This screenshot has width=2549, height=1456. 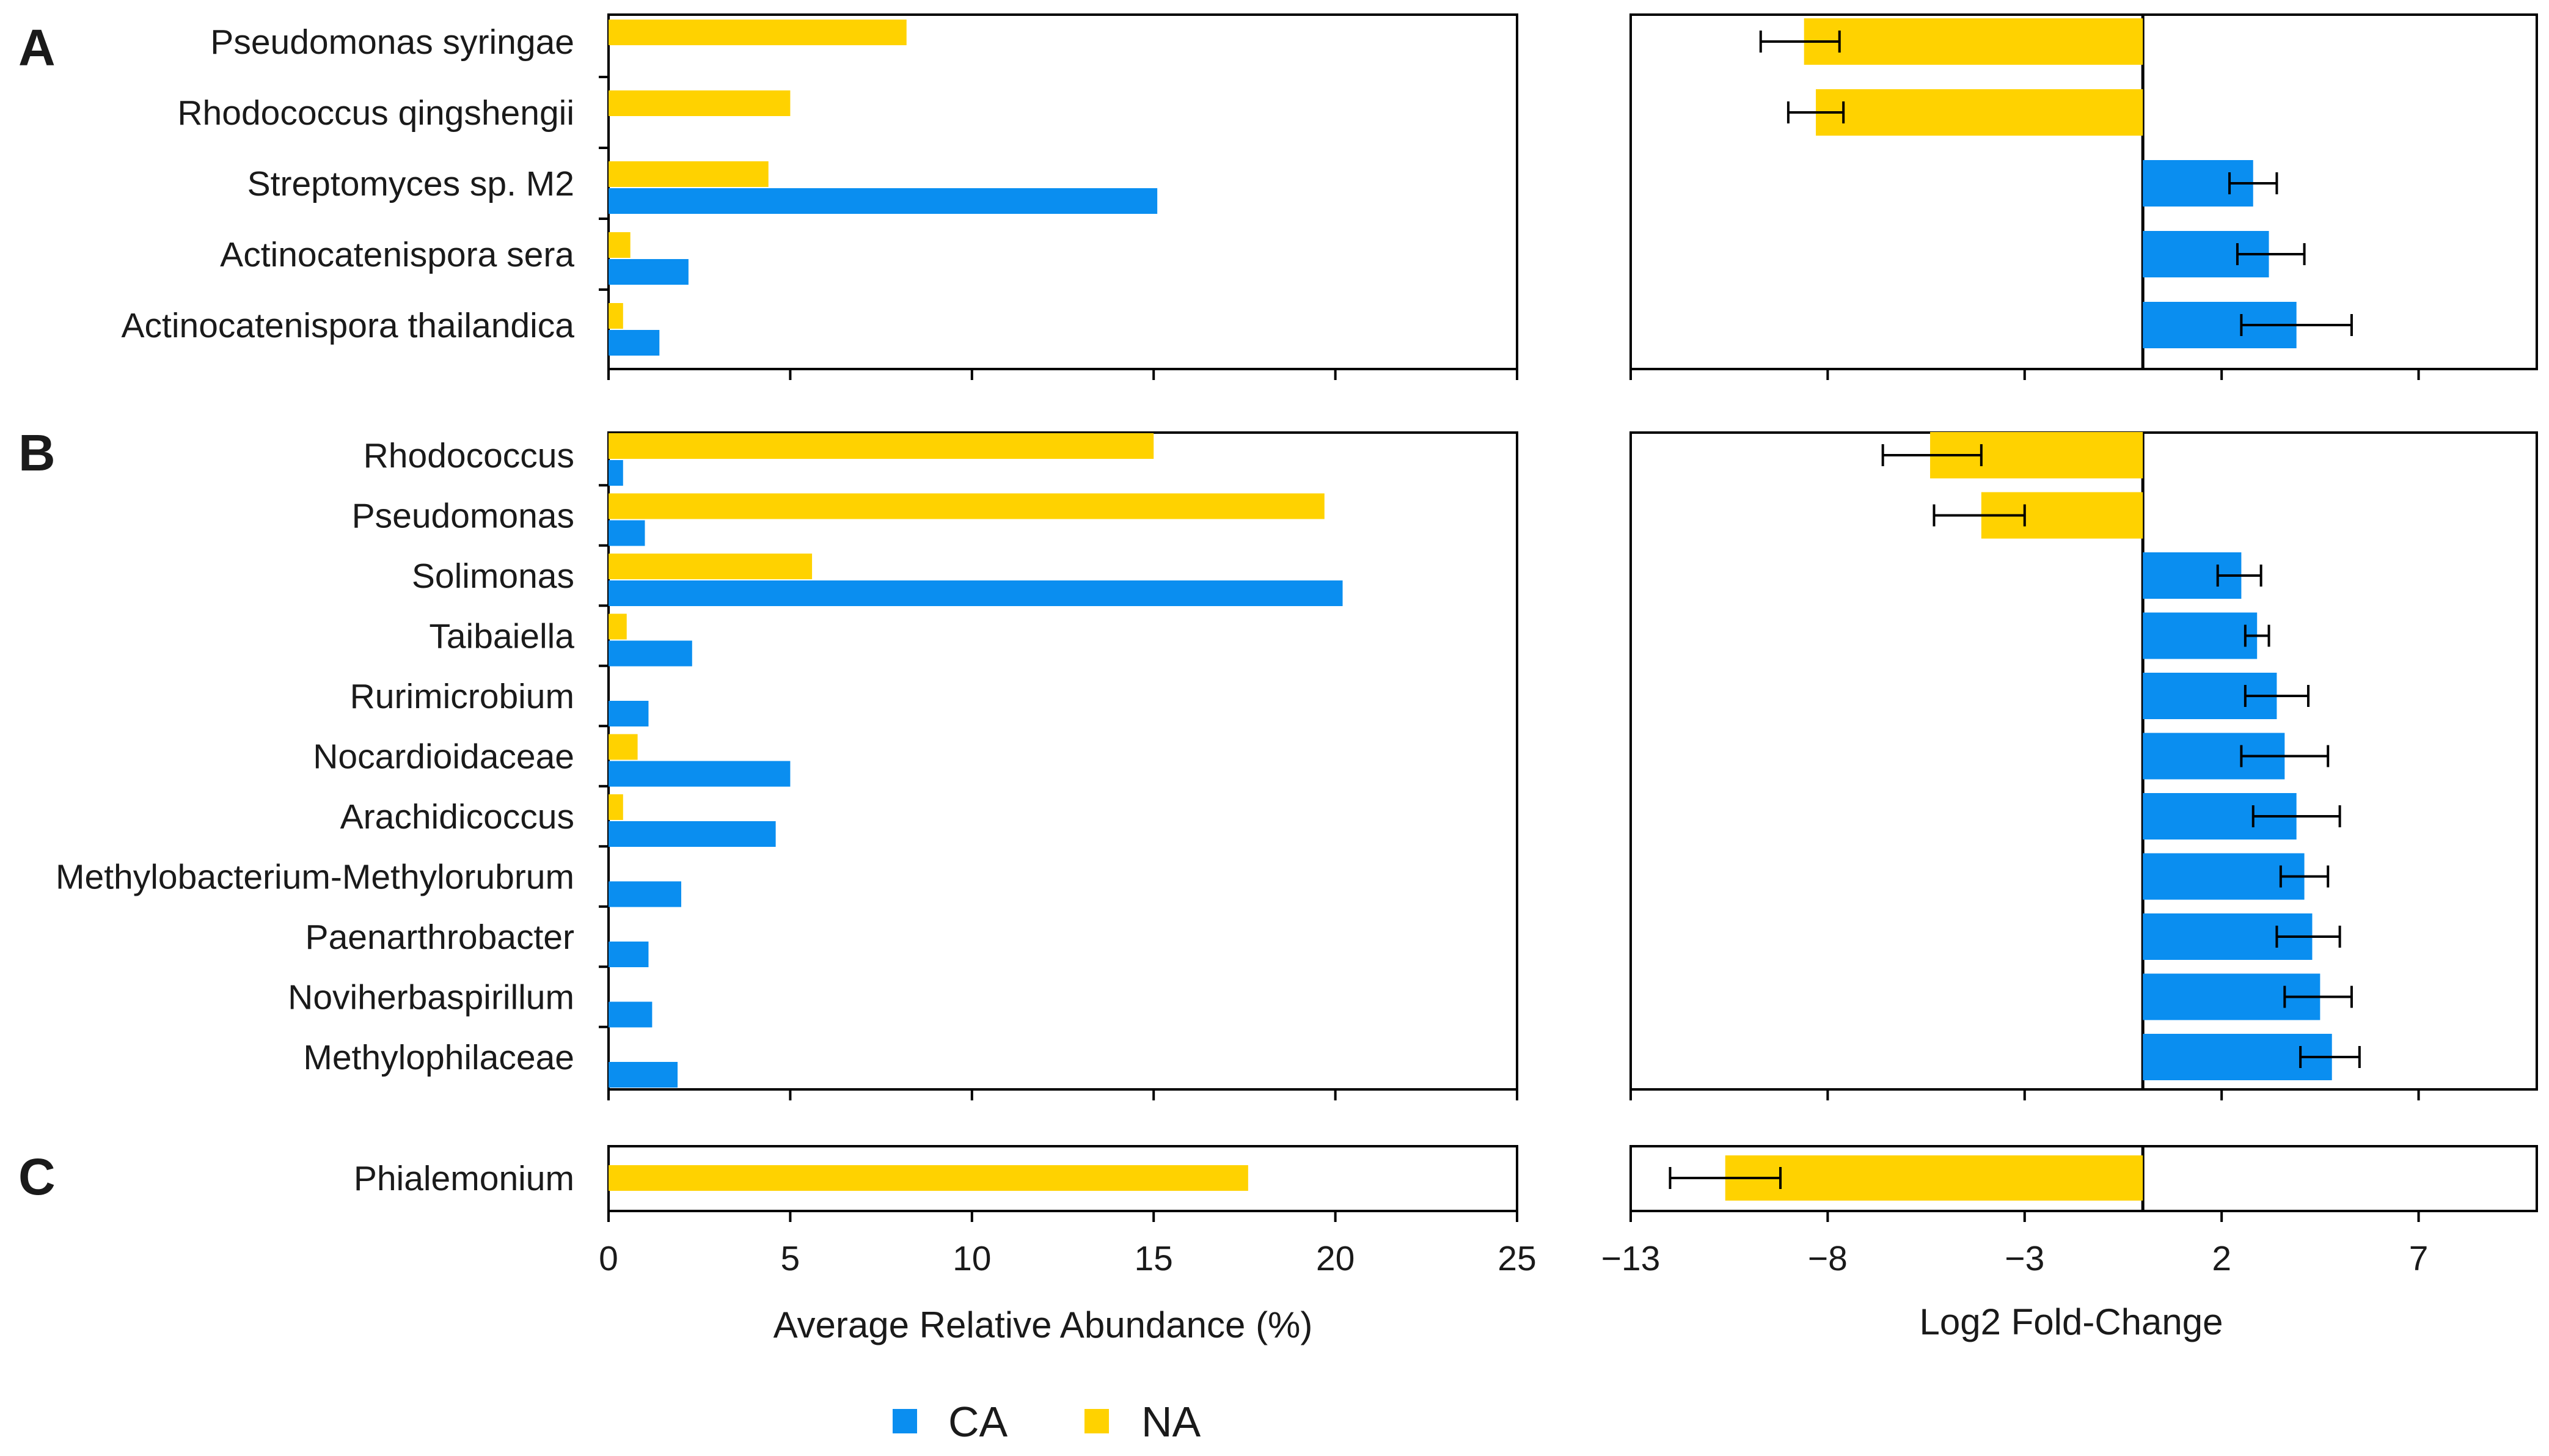 I want to click on bar-na-actinocatenispora-sera, so click(x=620, y=245).